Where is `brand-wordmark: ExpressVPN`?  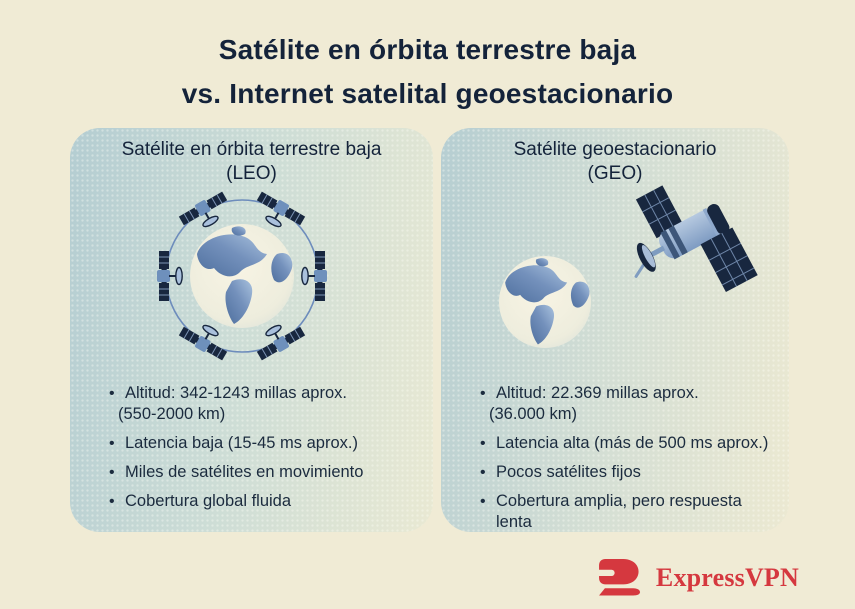
brand-wordmark: ExpressVPN is located at coordinates (727, 577).